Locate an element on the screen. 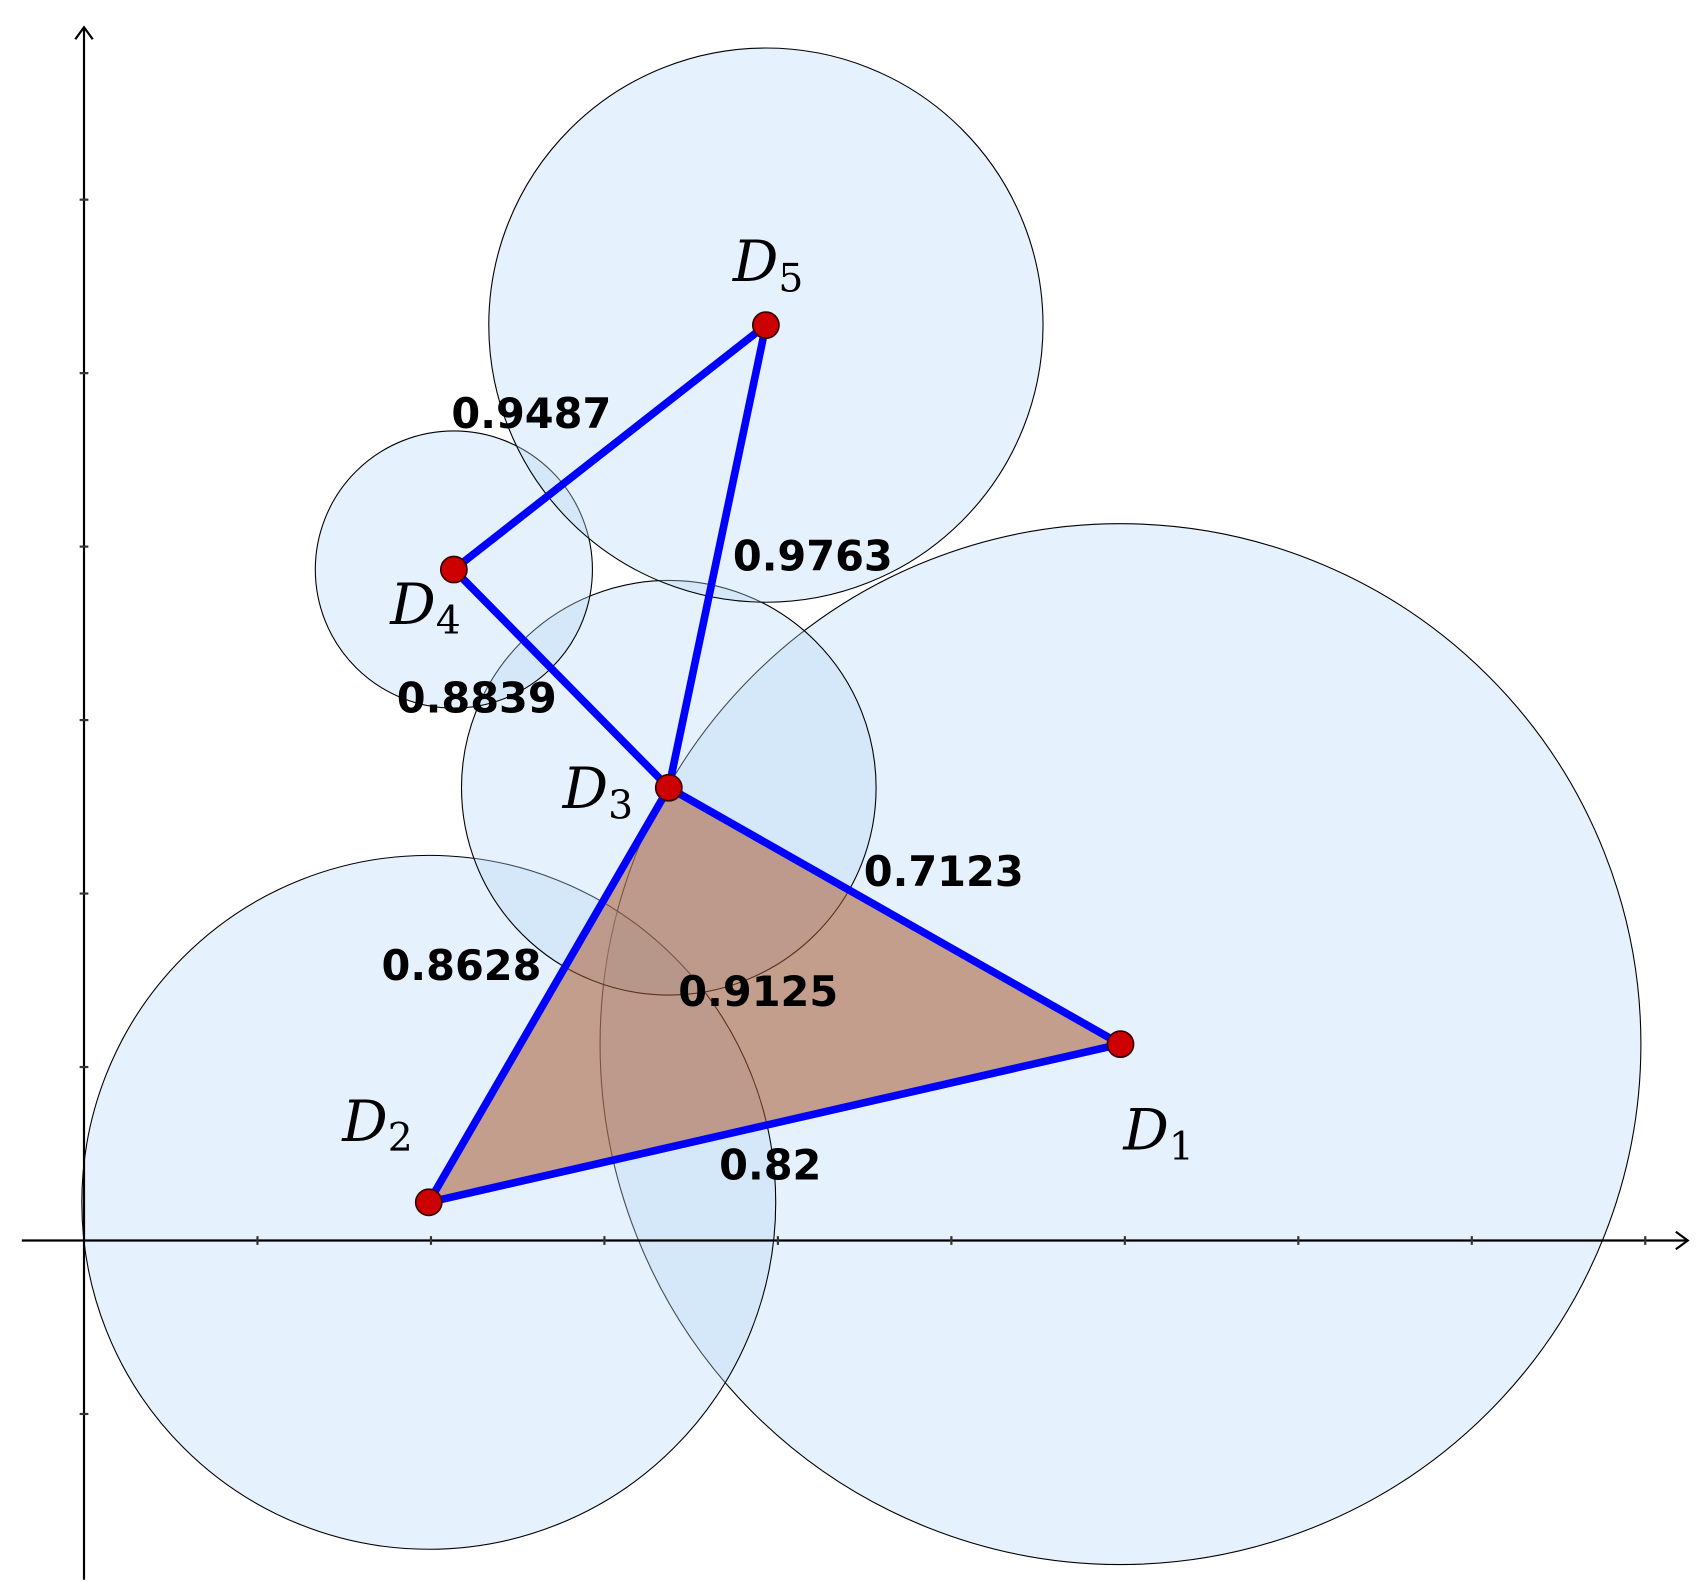 Image resolution: width=1702 pixels, height=1594 pixels. index: 1 is located at coordinates (1181, 1147).